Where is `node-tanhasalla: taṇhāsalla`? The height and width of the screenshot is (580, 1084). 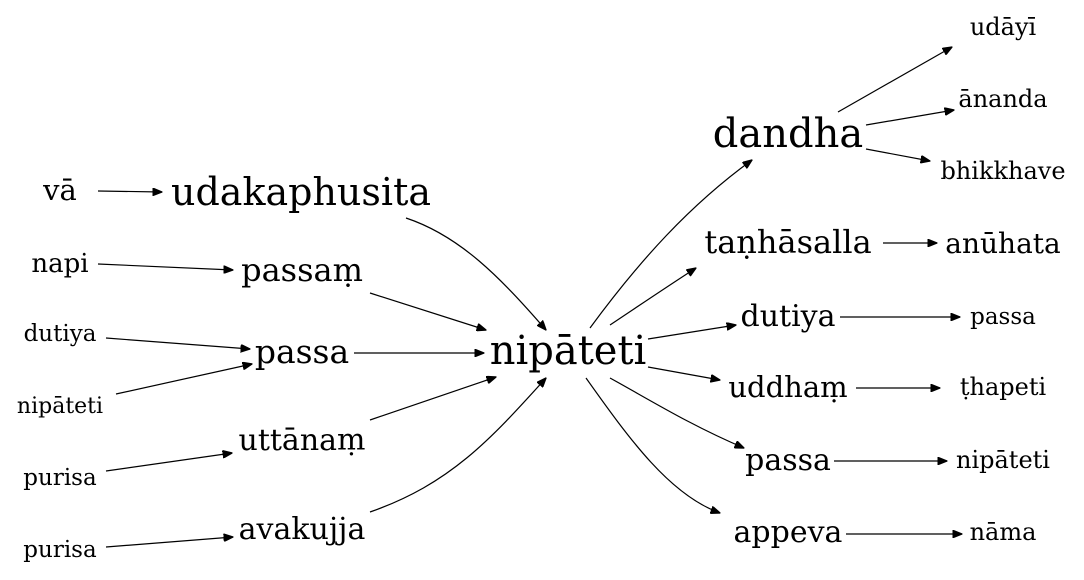 node-tanhasalla: taṇhāsalla is located at coordinates (787, 242).